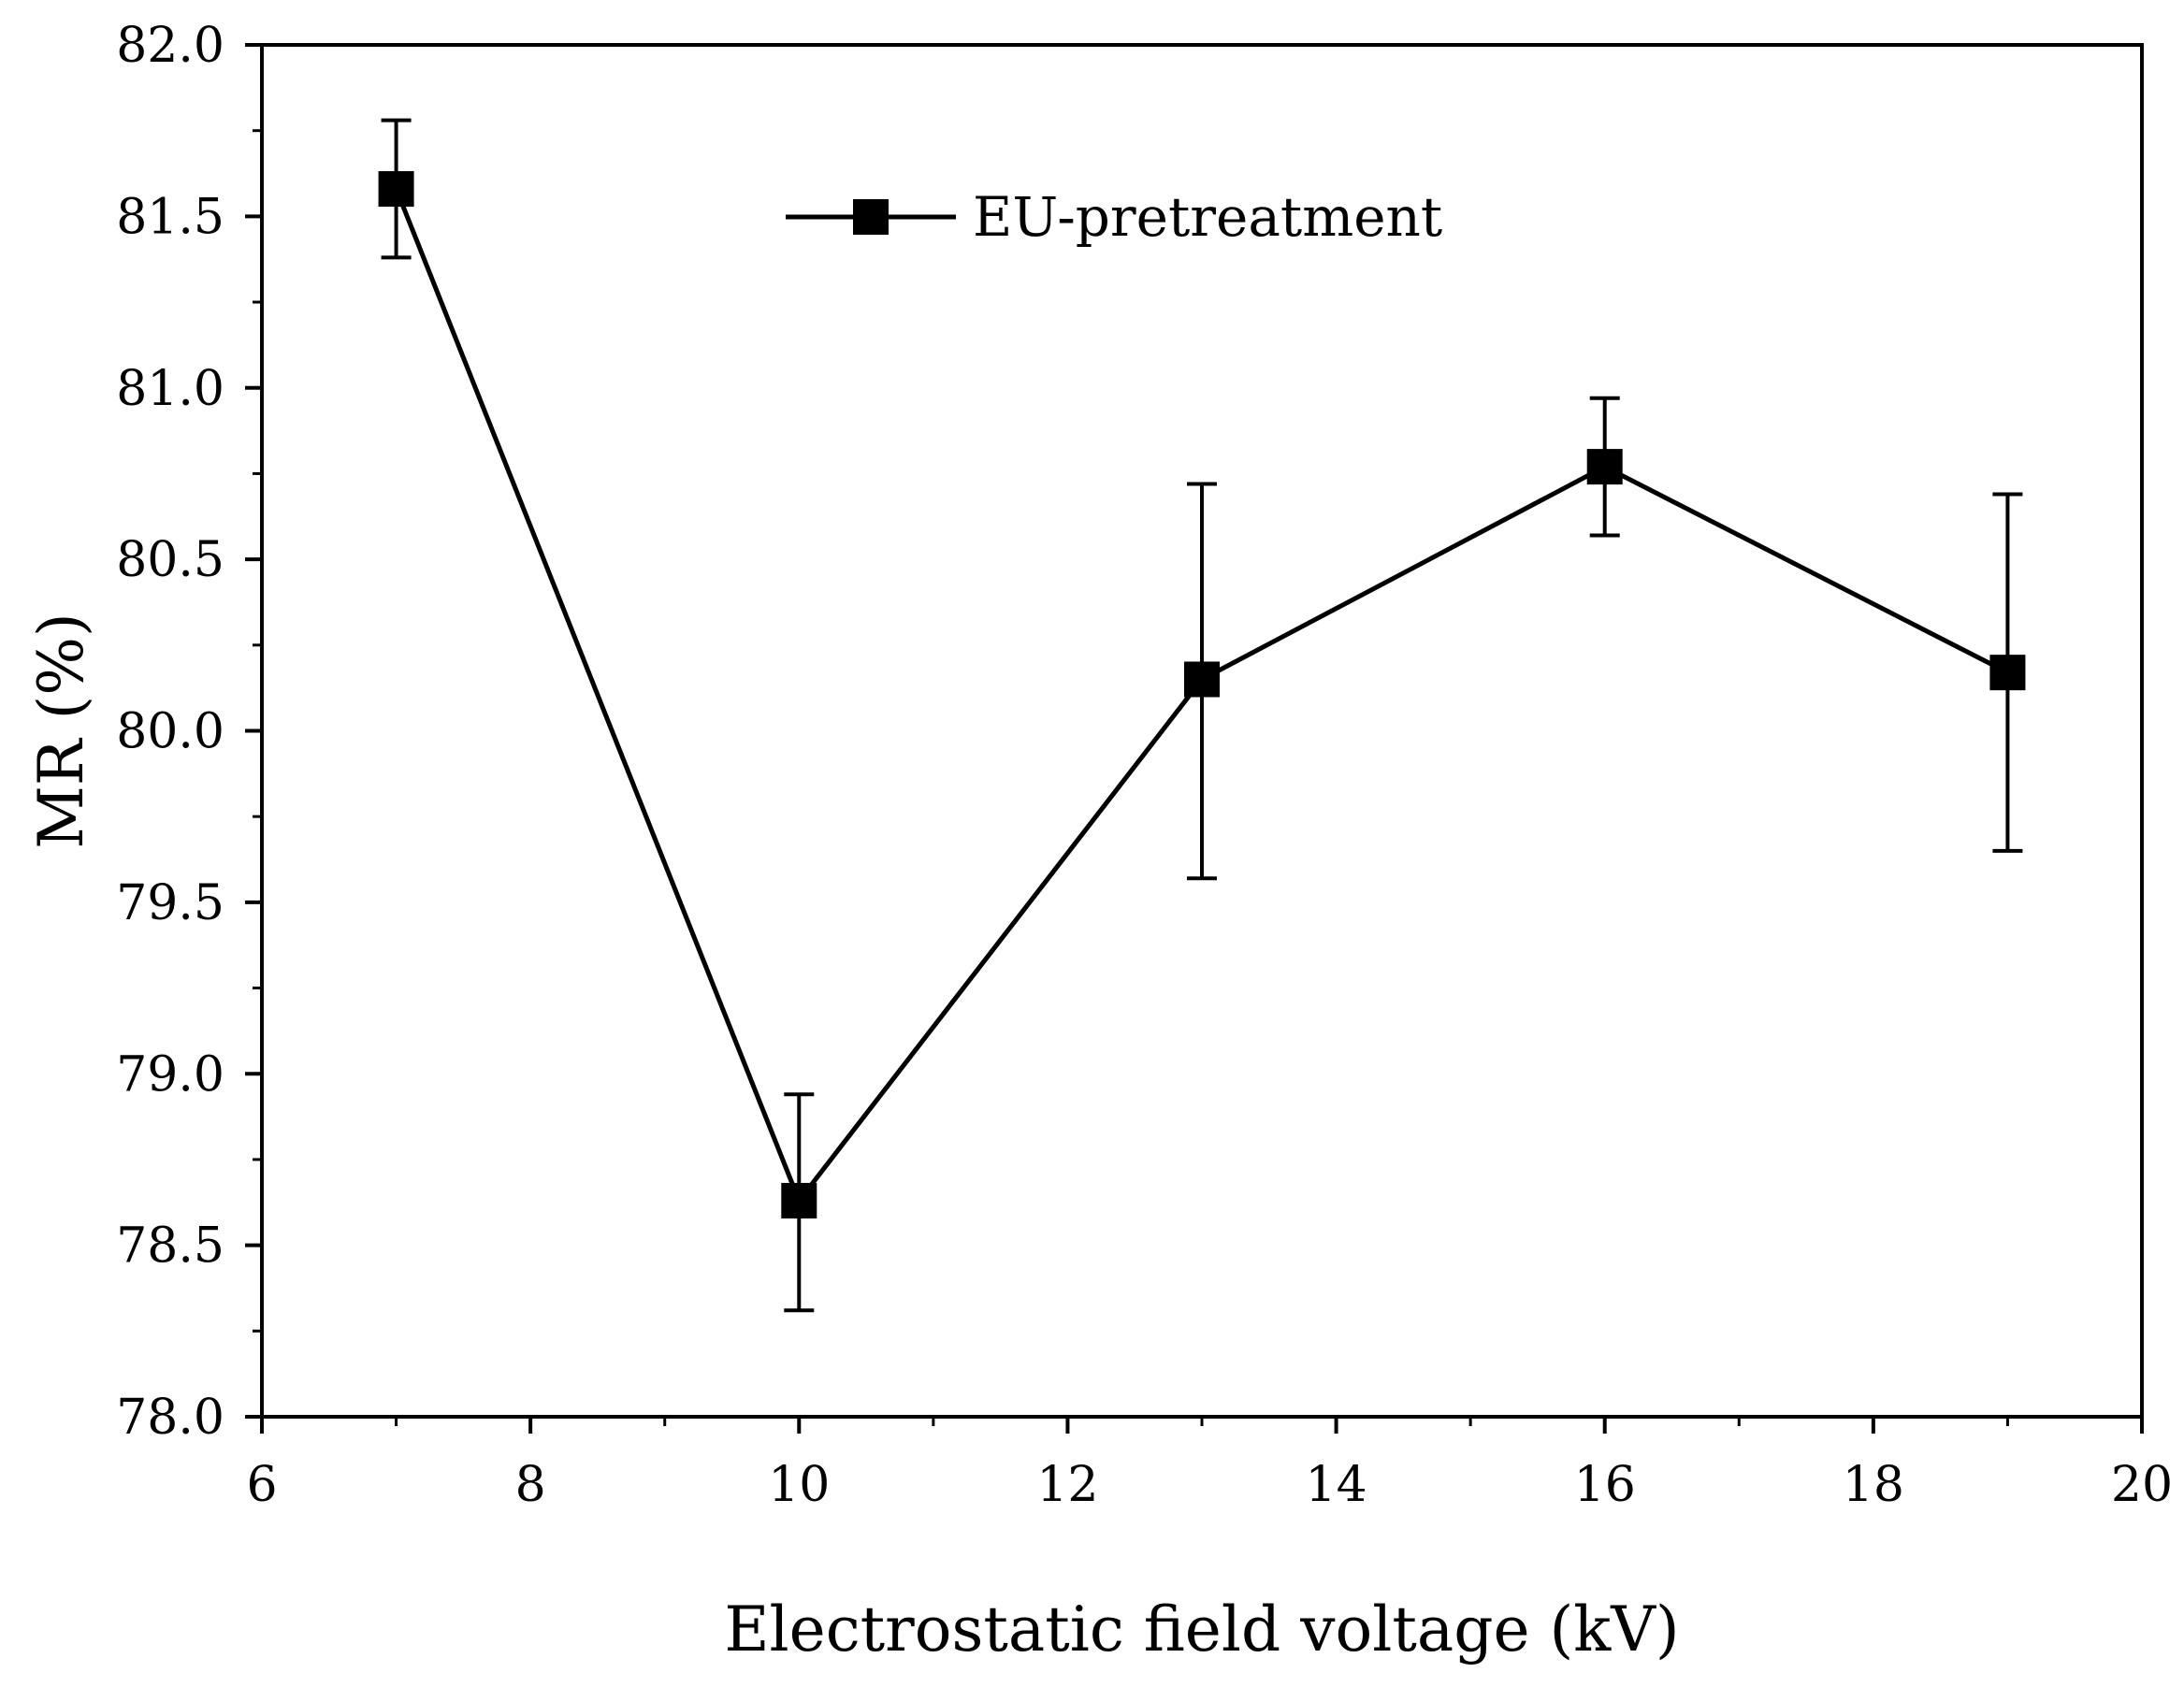 This screenshot has height=1687, width=2184. I want to click on x-axis-title: Electrostatic field voltage (kV), so click(1201, 1629).